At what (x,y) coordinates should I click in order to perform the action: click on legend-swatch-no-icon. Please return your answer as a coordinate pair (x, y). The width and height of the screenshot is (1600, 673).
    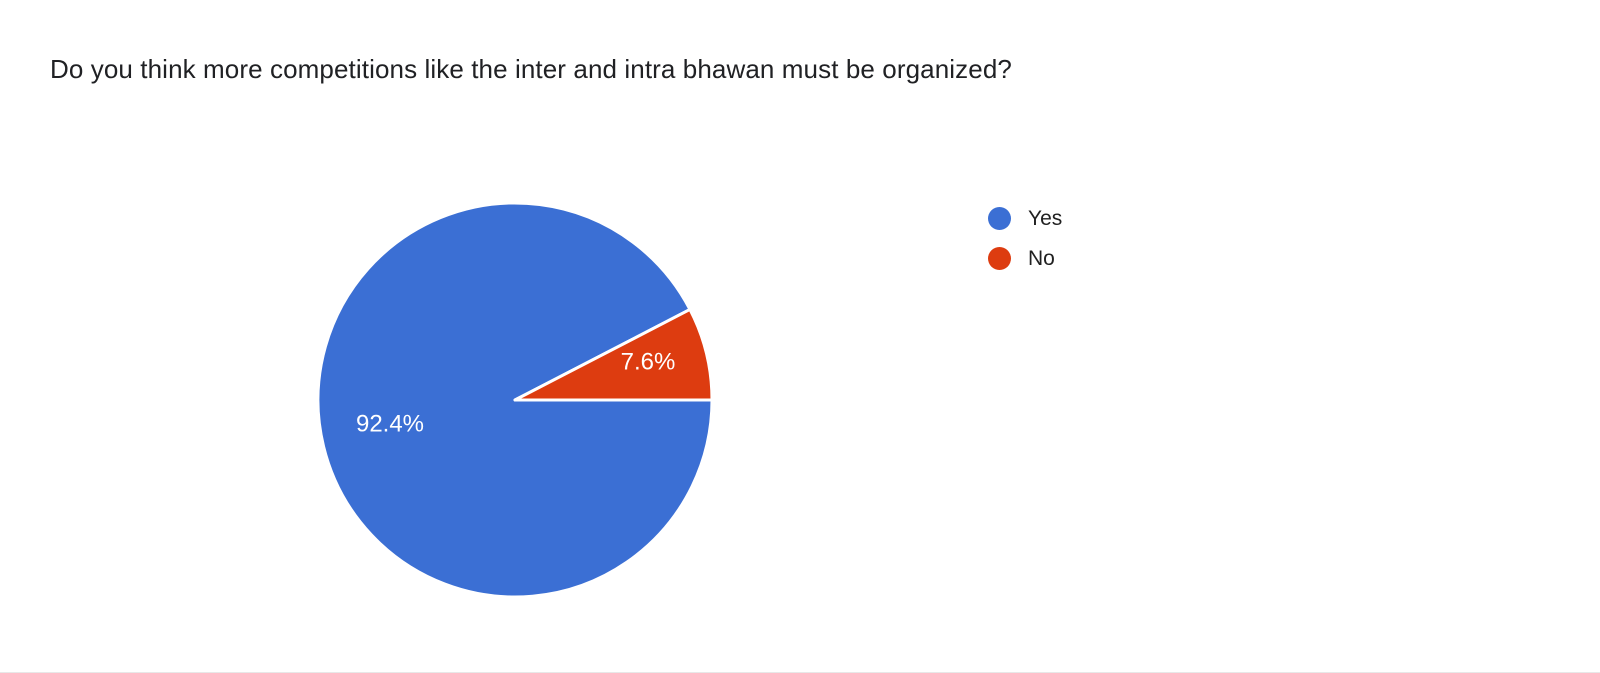
    Looking at the image, I should click on (999, 258).